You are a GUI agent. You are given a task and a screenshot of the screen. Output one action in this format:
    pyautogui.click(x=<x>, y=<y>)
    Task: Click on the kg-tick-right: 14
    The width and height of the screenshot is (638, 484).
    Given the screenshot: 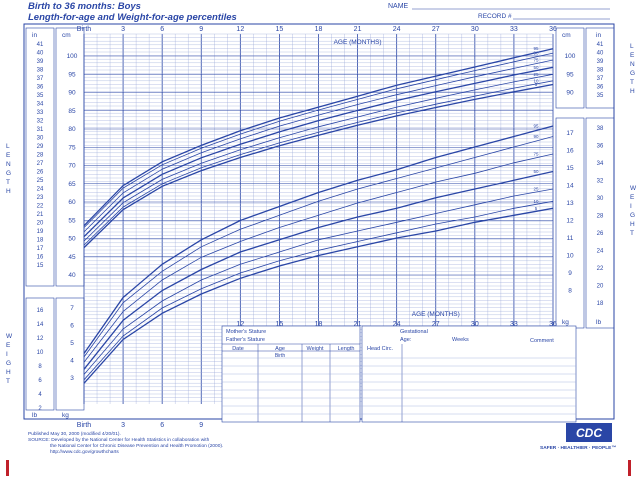 What is the action you would take?
    pyautogui.click(x=570, y=186)
    